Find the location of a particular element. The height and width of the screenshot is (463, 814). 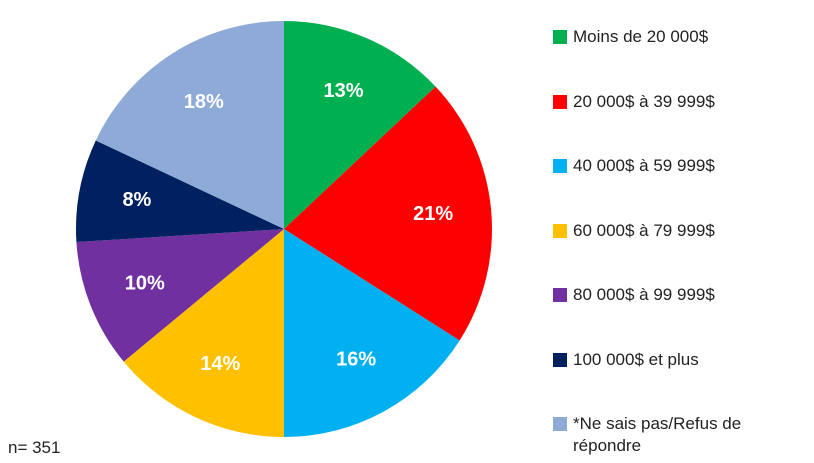

legend-entry: 40 000$ à 59 999$ is located at coordinates (680, 166).